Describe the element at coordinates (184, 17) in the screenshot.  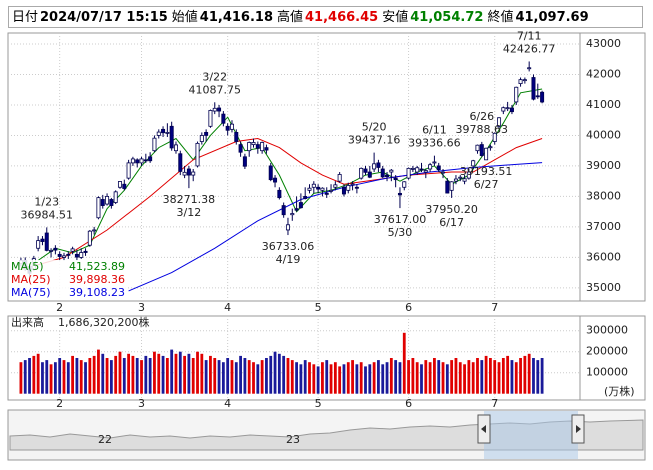
I see `header-label: 始値` at that location.